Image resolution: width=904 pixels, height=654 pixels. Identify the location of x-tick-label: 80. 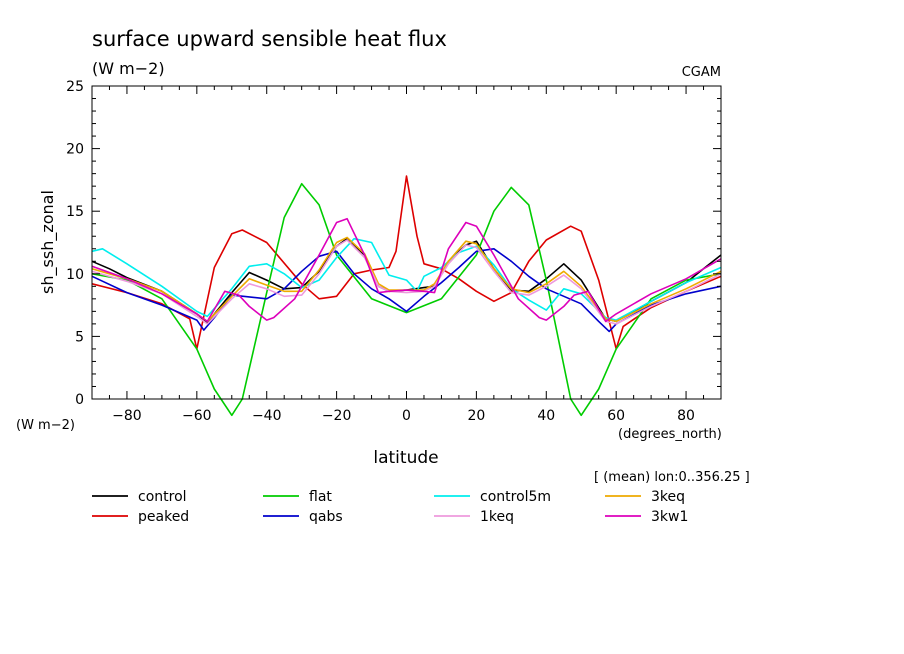
(686, 416).